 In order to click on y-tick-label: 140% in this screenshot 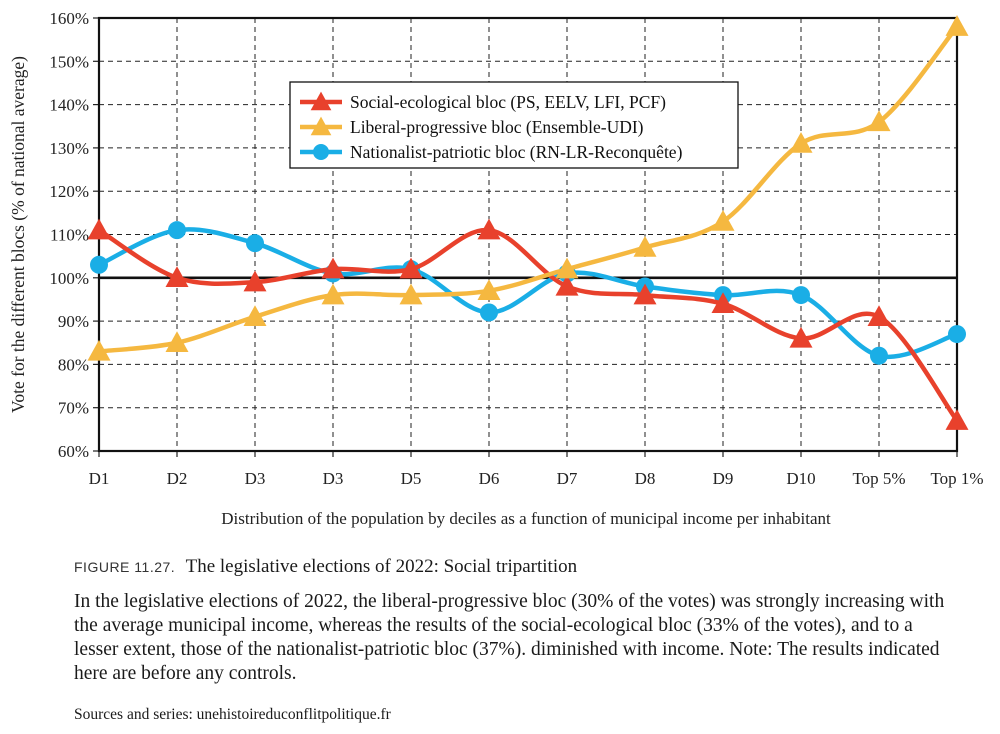, I will do `click(69, 105)`.